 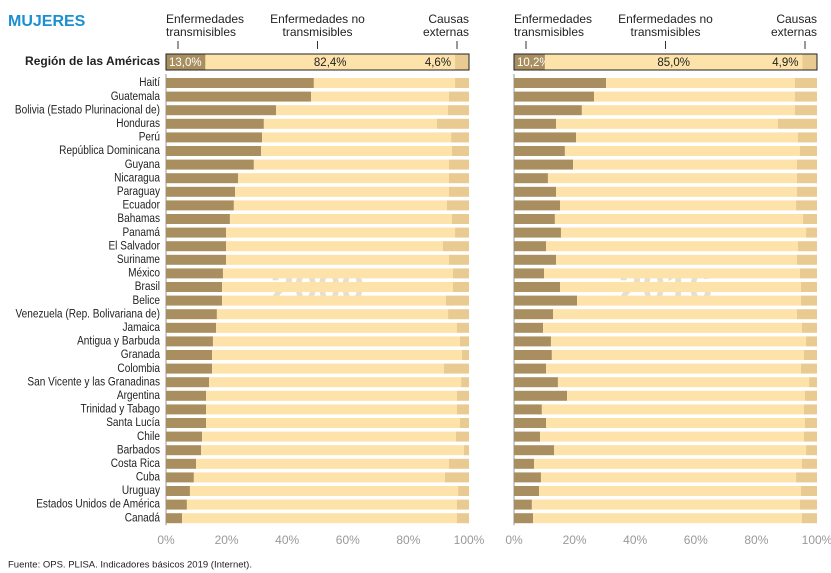 What do you see at coordinates (141, 327) in the screenshot?
I see `category-label: Jamaica` at bounding box center [141, 327].